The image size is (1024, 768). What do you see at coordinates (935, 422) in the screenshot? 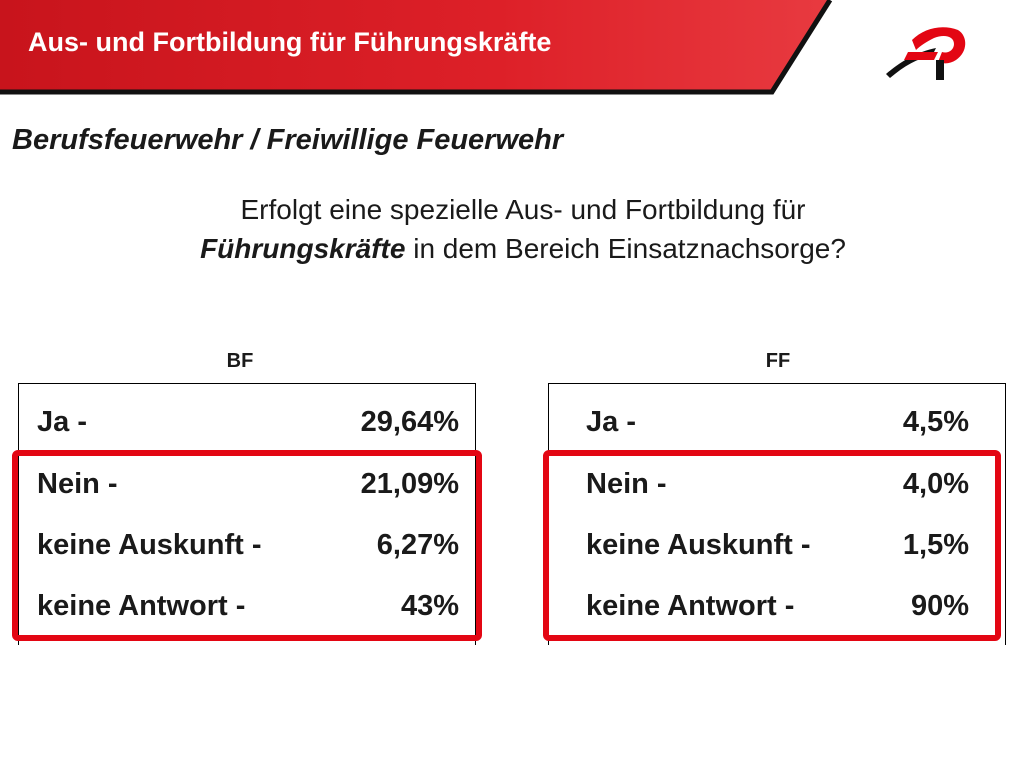
I see `row-value: 4,5%` at bounding box center [935, 422].